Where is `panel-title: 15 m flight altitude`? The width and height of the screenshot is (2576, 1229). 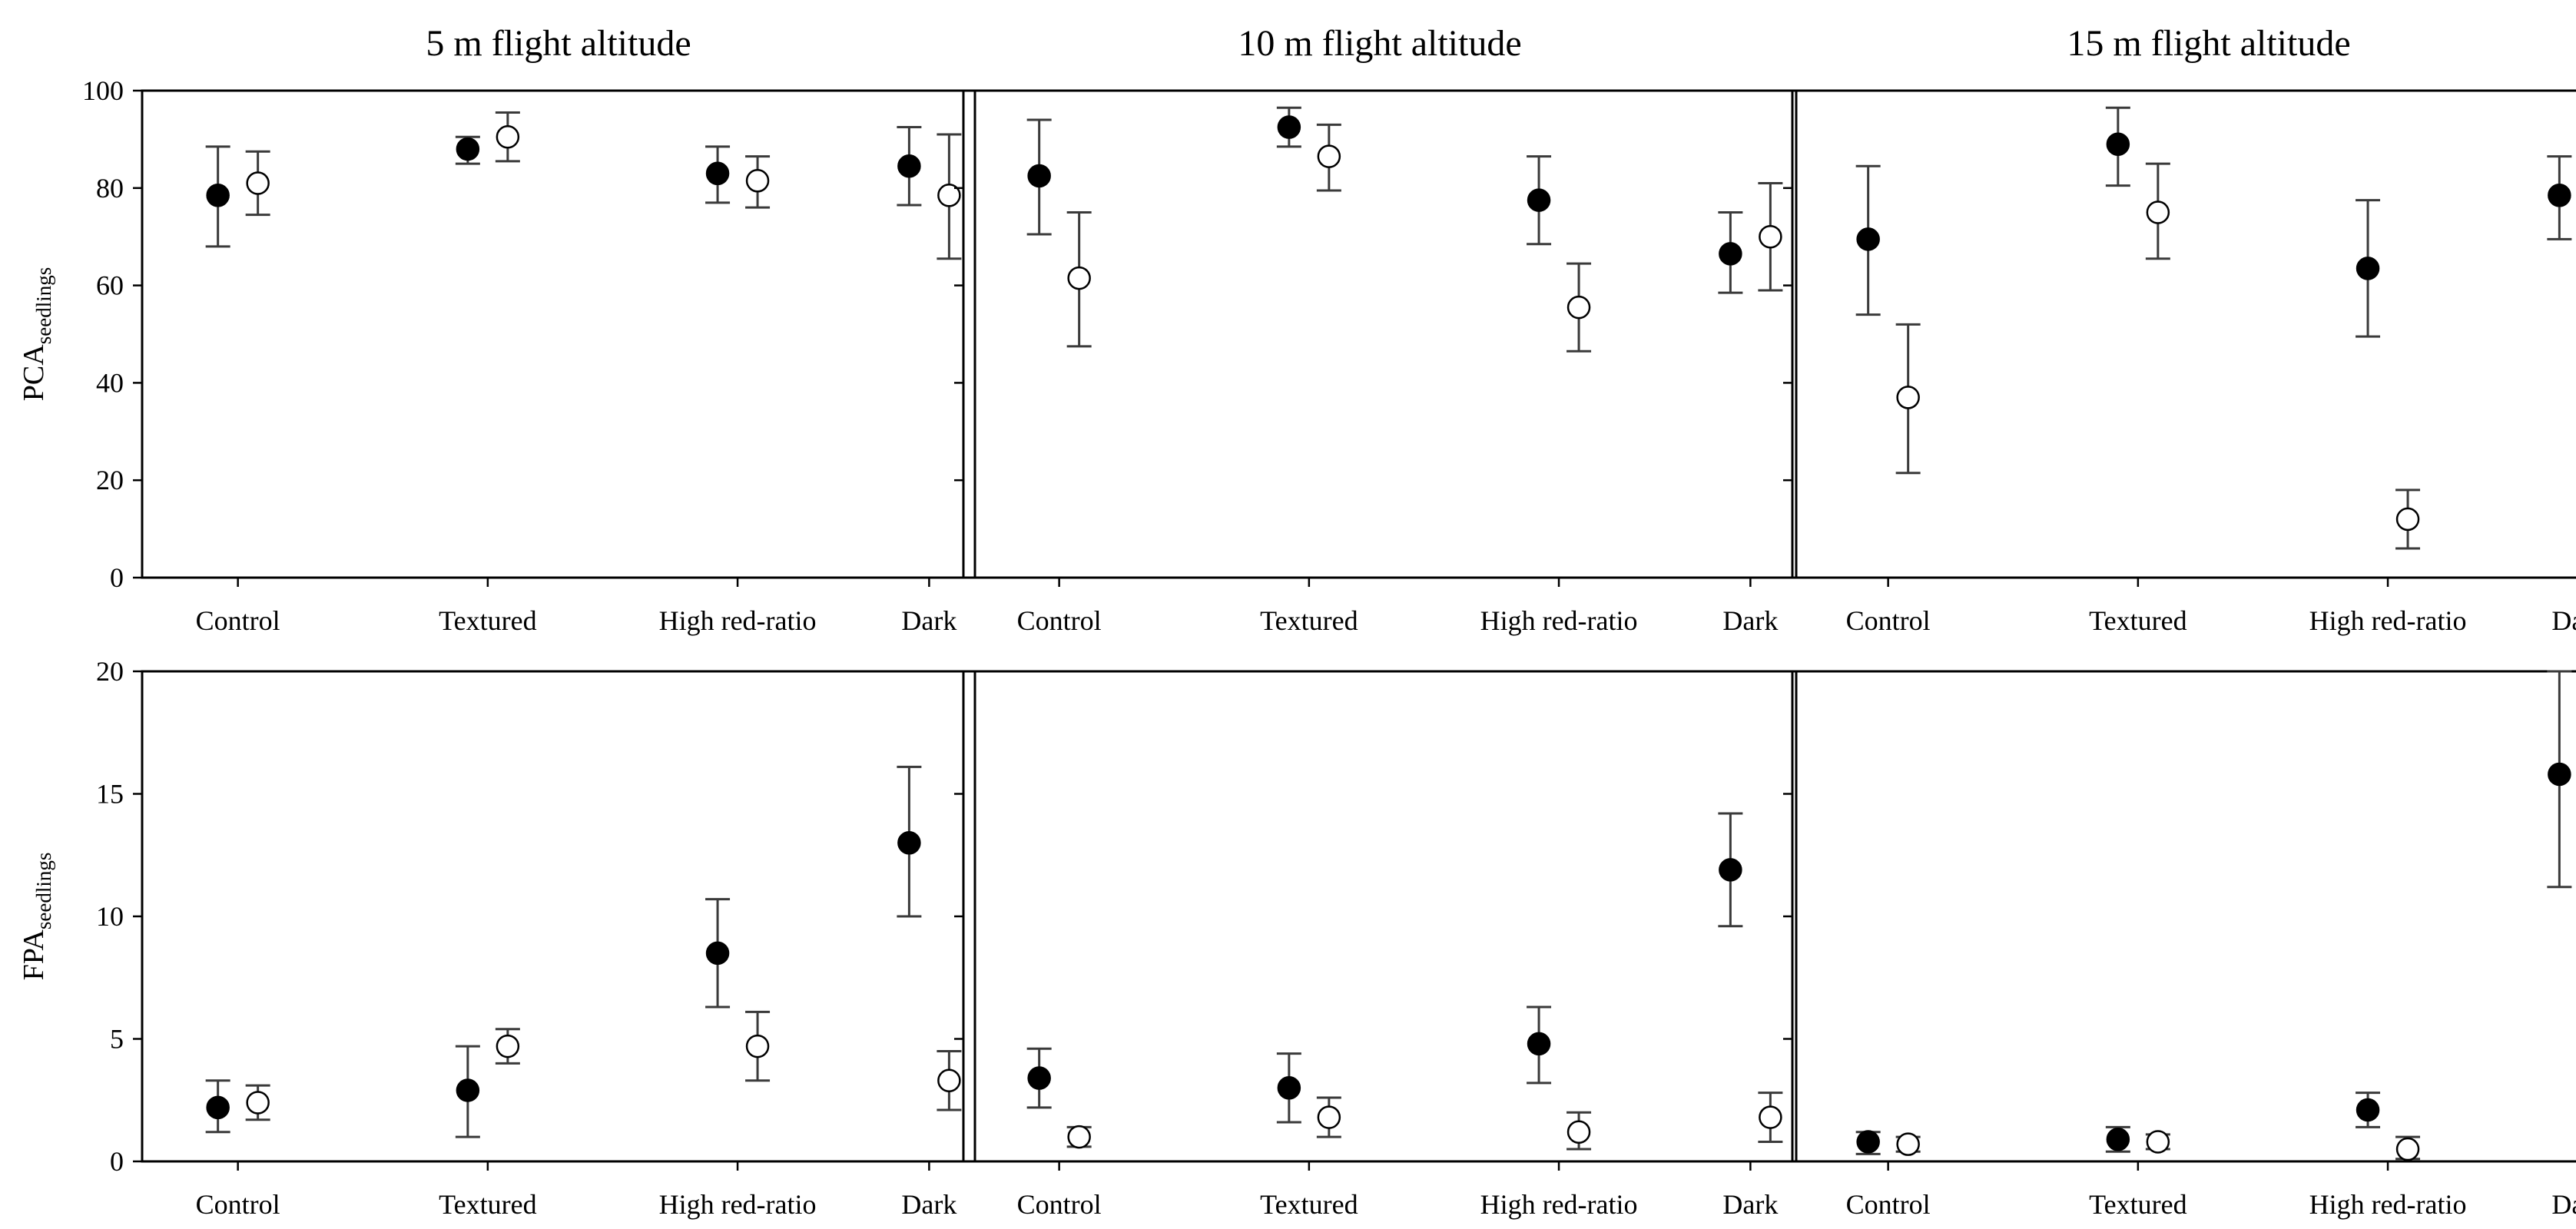 panel-title: 15 m flight altitude is located at coordinates (2208, 43).